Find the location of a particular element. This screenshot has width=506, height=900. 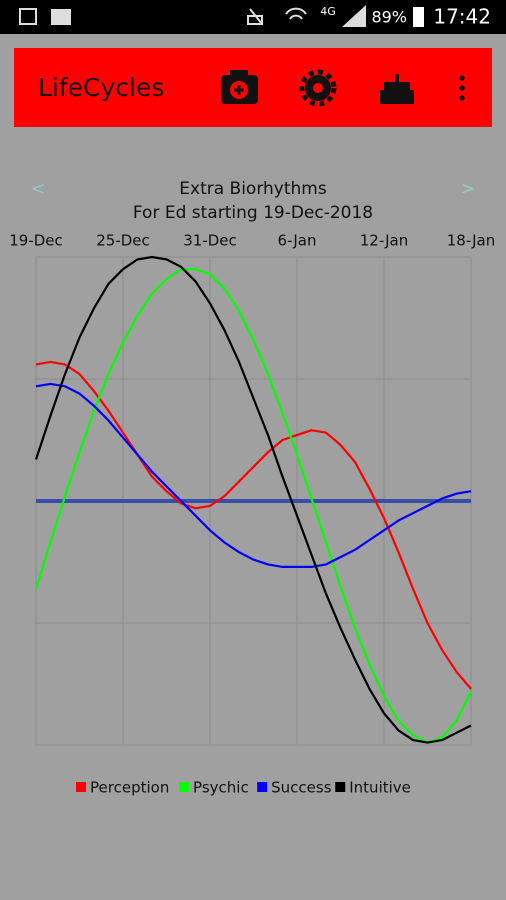

camera-button is located at coordinates (239, 87).